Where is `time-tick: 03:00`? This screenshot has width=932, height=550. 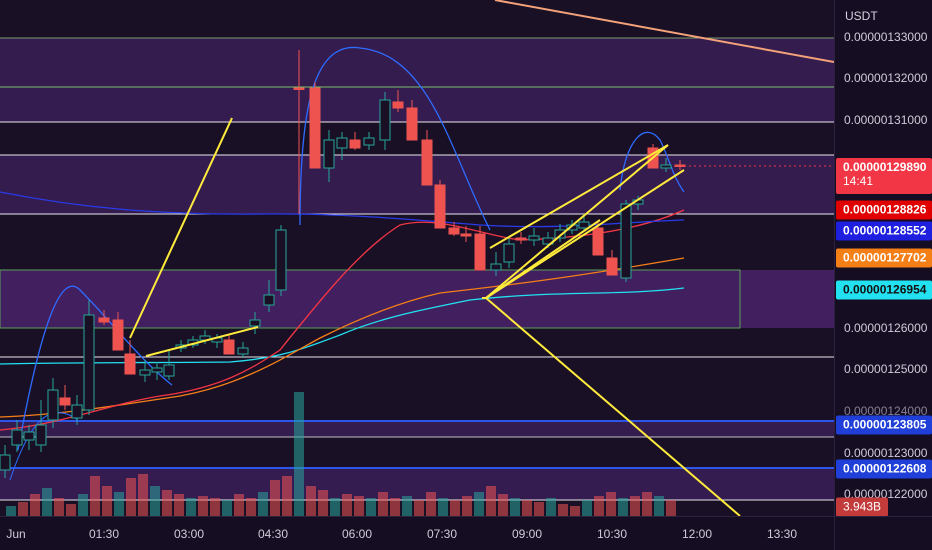 time-tick: 03:00 is located at coordinates (189, 534).